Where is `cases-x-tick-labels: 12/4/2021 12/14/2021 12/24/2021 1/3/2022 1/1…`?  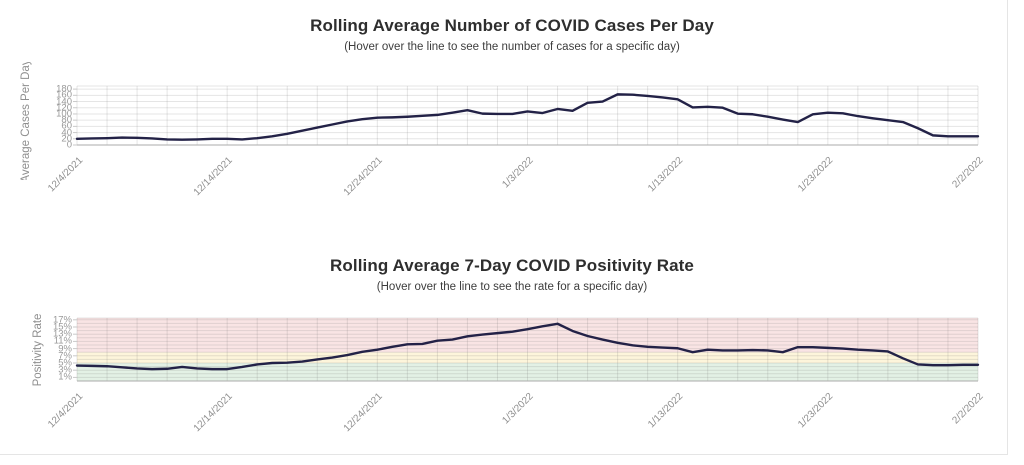 cases-x-tick-labels: 12/4/2021 12/14/2021 12/24/2021 1/3/2022 1/1… is located at coordinates (516, 176).